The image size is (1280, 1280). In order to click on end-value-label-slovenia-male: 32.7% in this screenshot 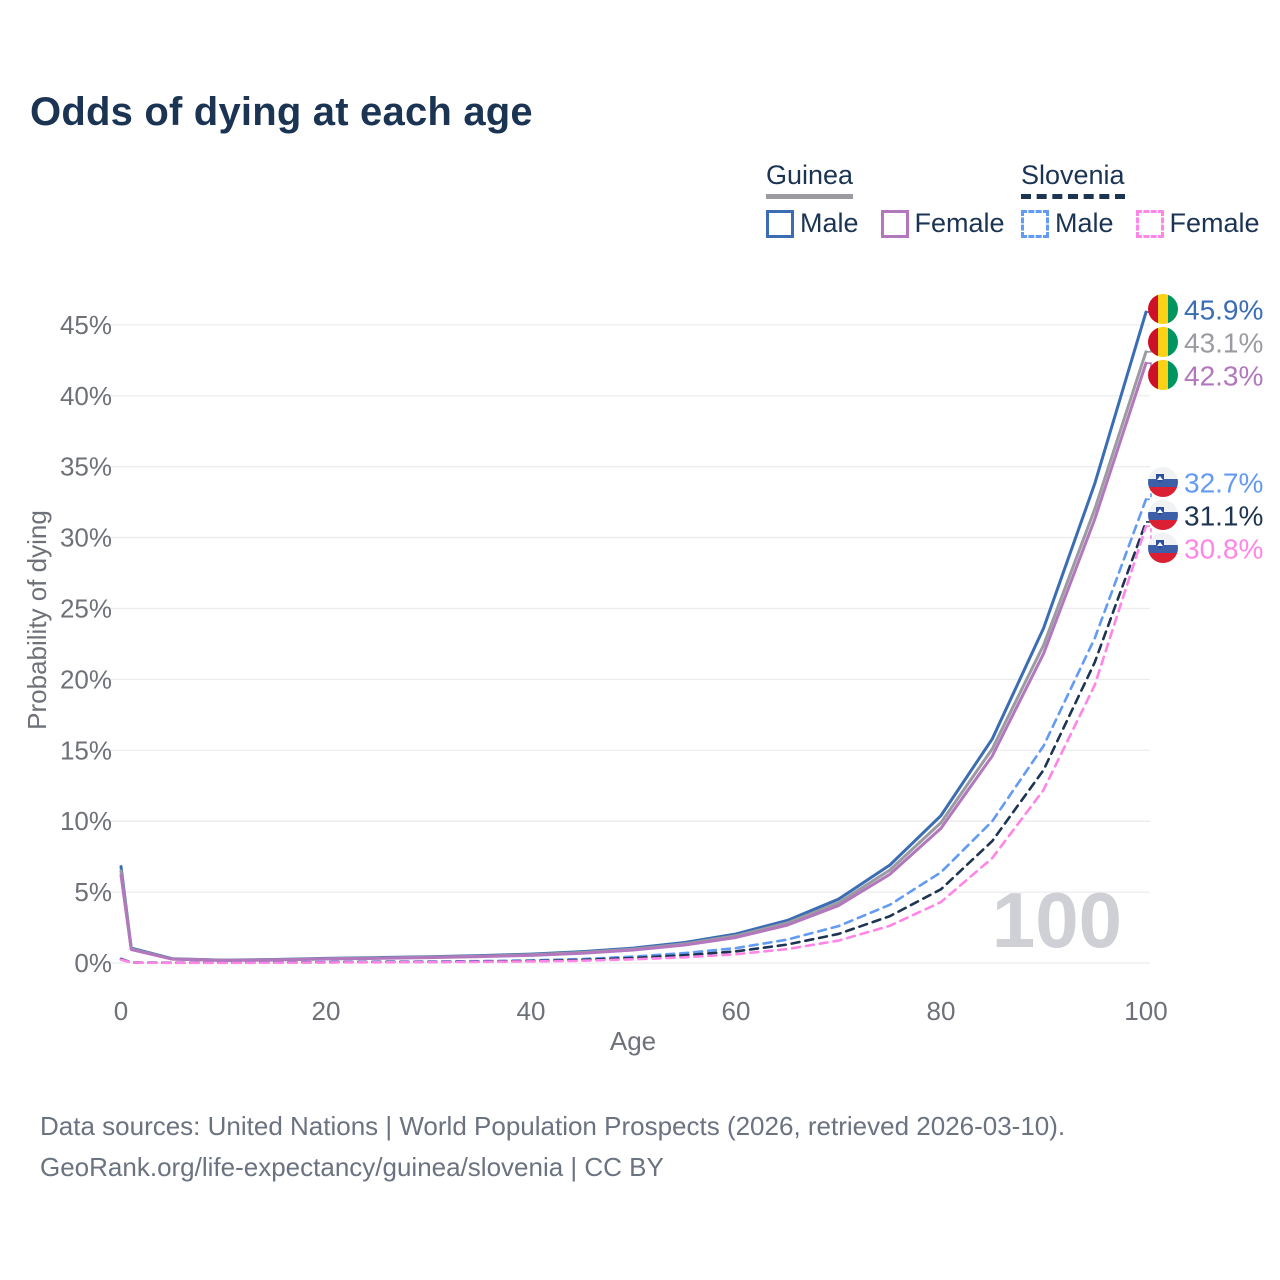, I will do `click(1223, 483)`.